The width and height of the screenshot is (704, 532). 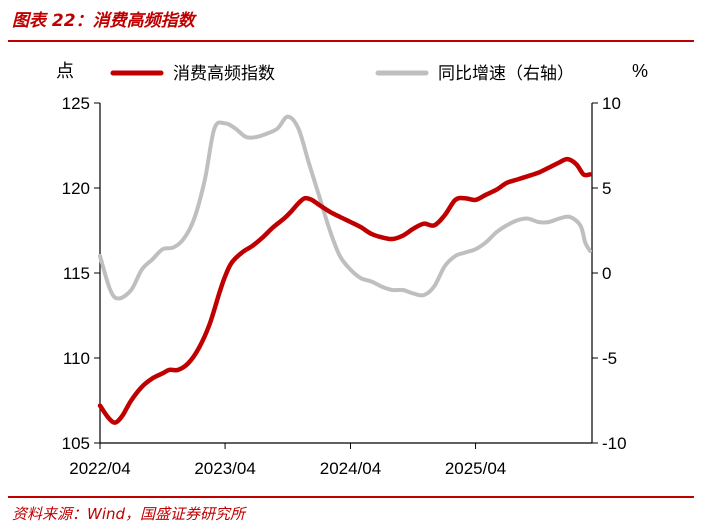 What do you see at coordinates (611, 103) in the screenshot?
I see `right-tick-label: 10` at bounding box center [611, 103].